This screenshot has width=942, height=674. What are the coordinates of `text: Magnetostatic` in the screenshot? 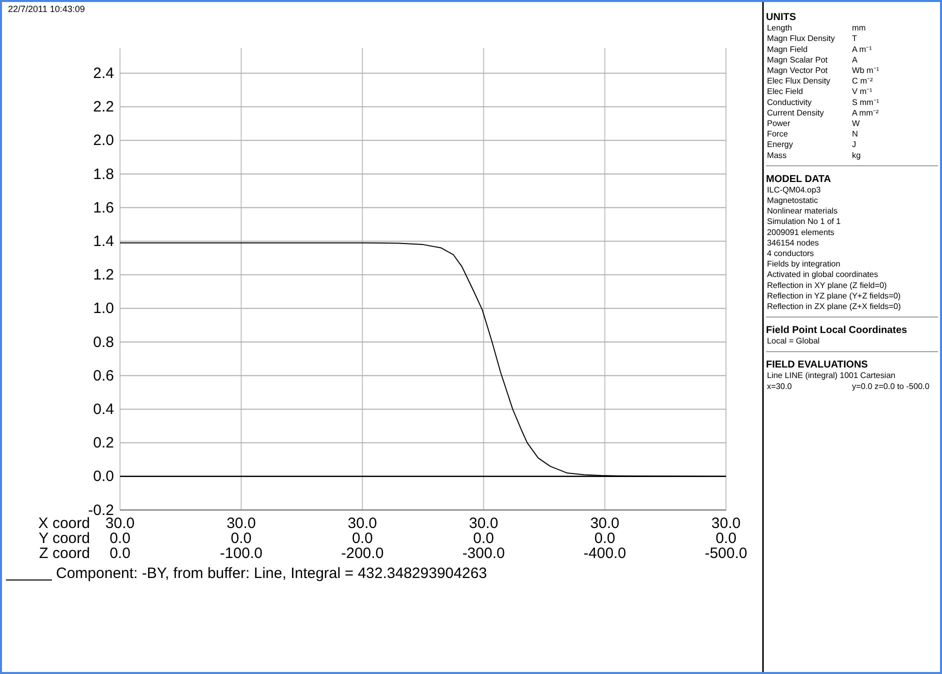 It's located at (792, 200).